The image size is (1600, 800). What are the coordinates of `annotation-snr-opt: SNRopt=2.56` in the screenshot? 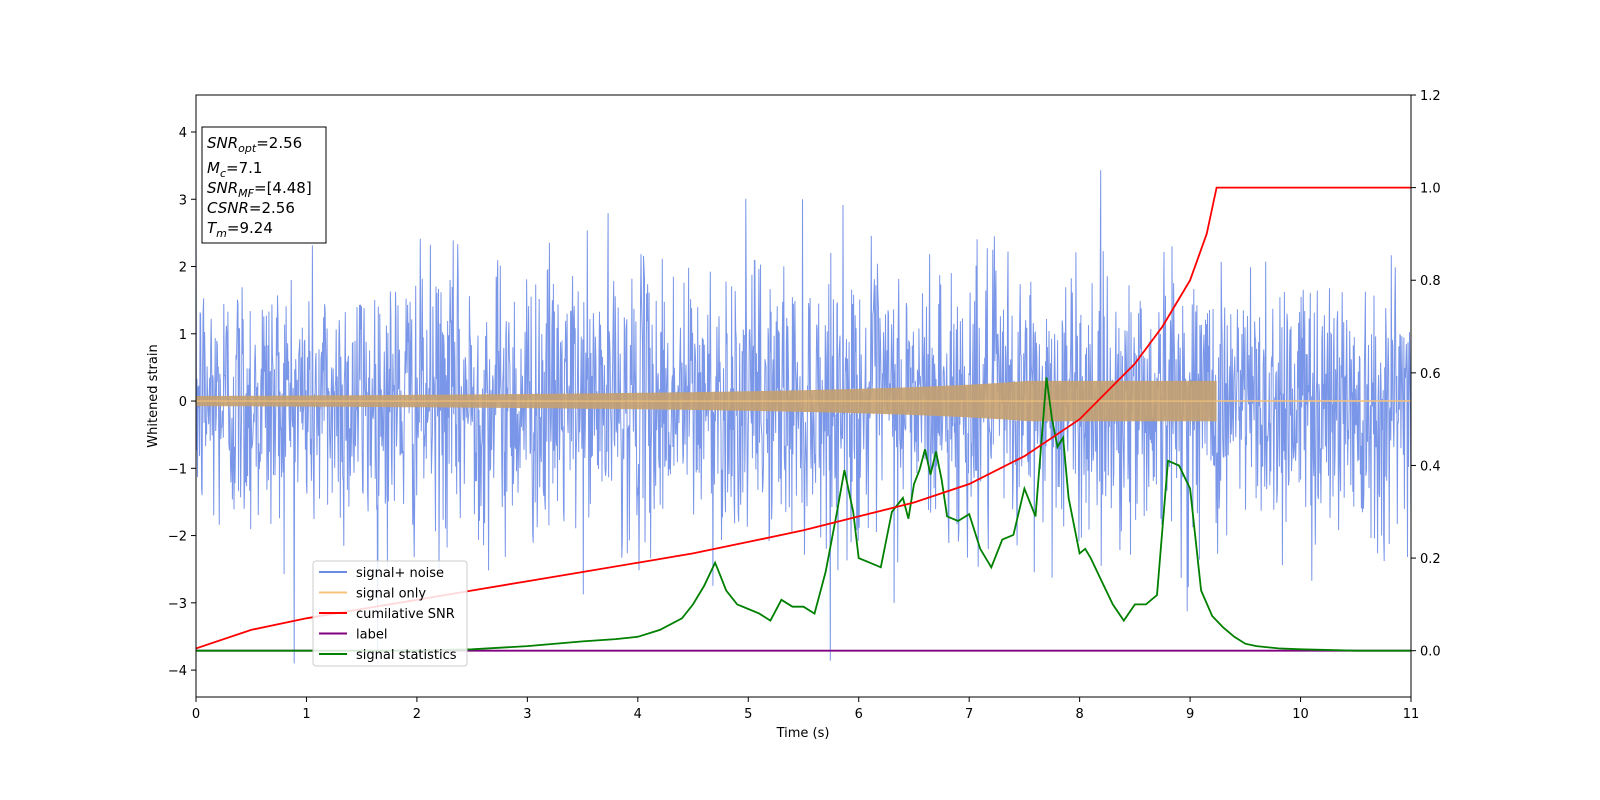 It's located at (254, 144).